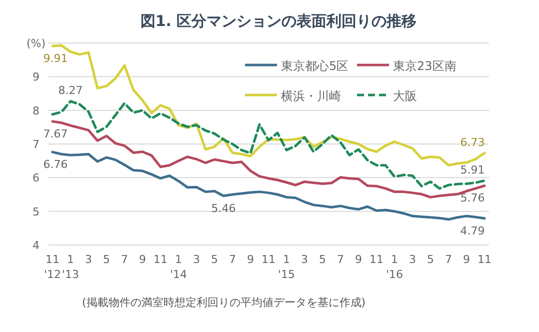 The image size is (539, 332). What do you see at coordinates (311, 96) in the screenshot?
I see `legend-label: 横浜・川崎` at bounding box center [311, 96].